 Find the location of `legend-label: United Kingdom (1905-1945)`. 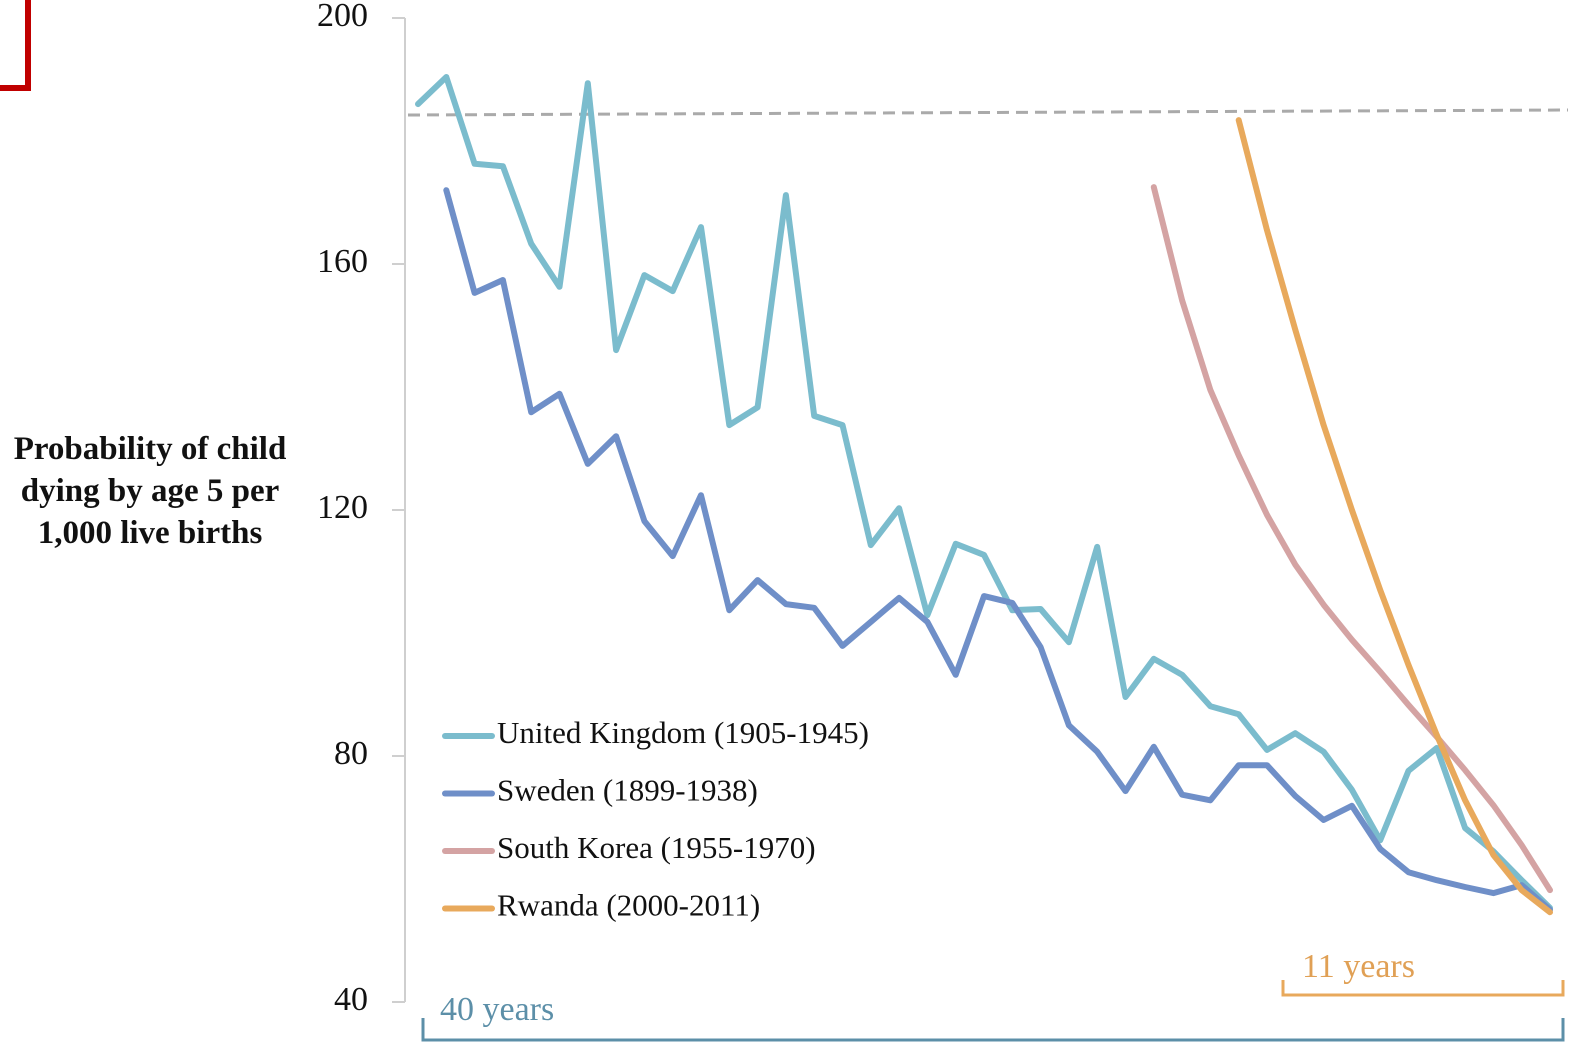

legend-label: United Kingdom (1905-1945) is located at coordinates (683, 732).